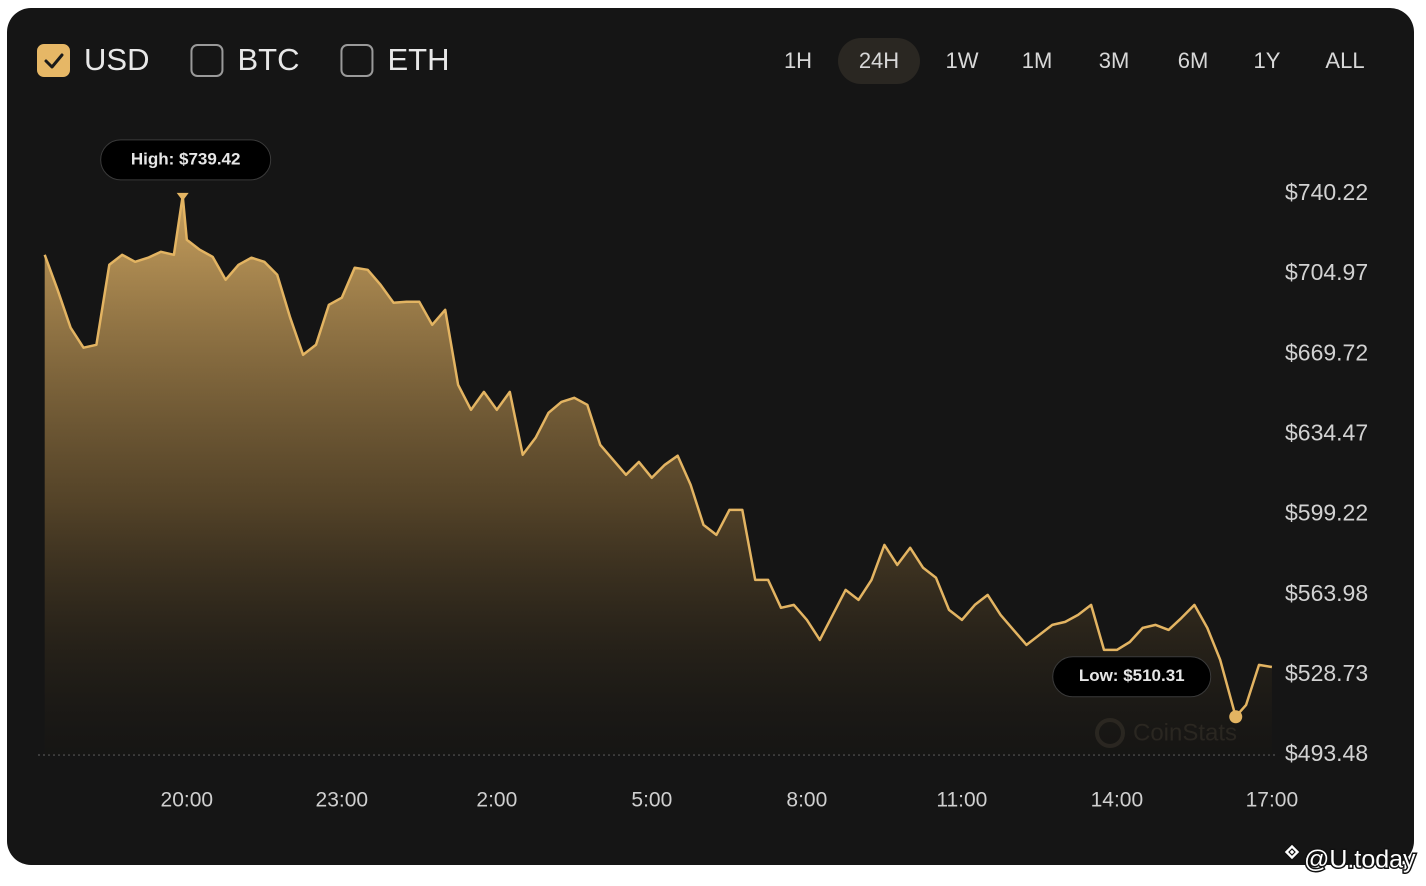  I want to click on x-tick-label: 20:00, so click(187, 800).